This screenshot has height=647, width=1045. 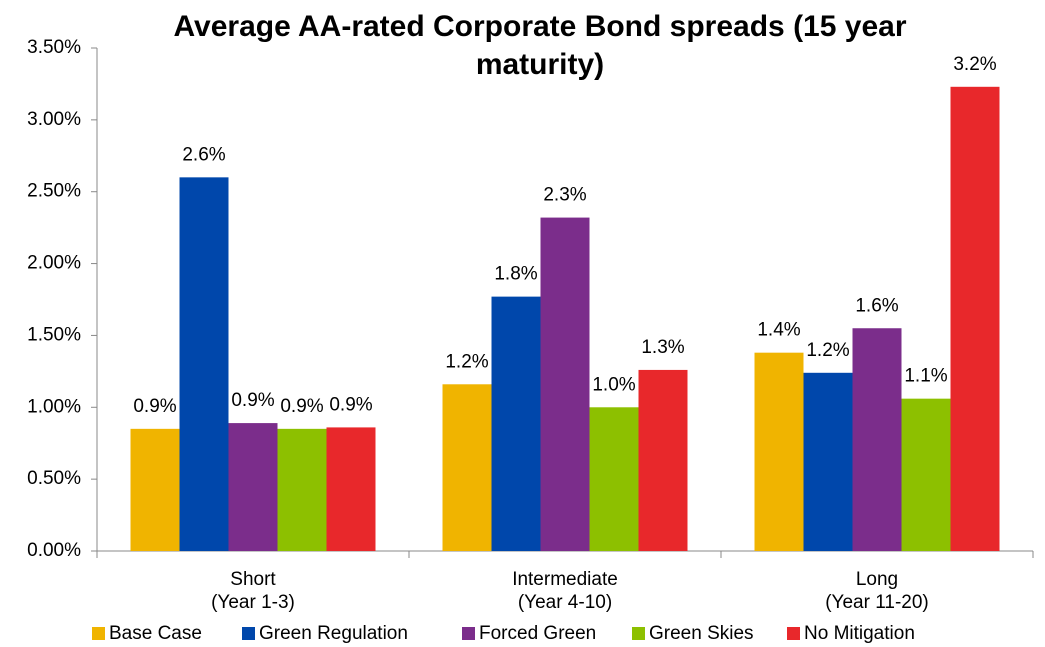 What do you see at coordinates (859, 633) in the screenshot?
I see `legend-label: No Mitigation` at bounding box center [859, 633].